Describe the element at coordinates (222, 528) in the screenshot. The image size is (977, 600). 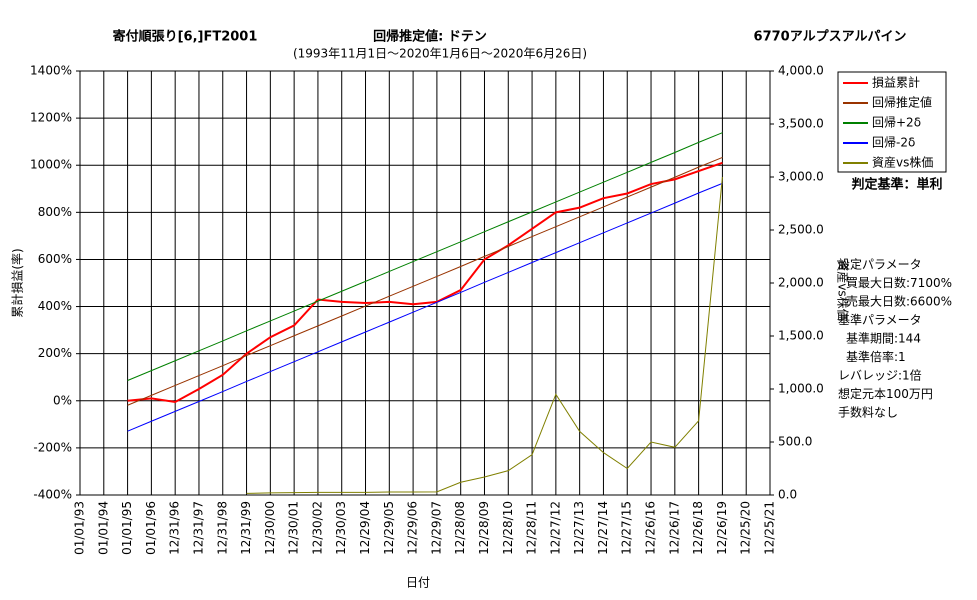
I see `x-tick-label: 12/31/98` at that location.